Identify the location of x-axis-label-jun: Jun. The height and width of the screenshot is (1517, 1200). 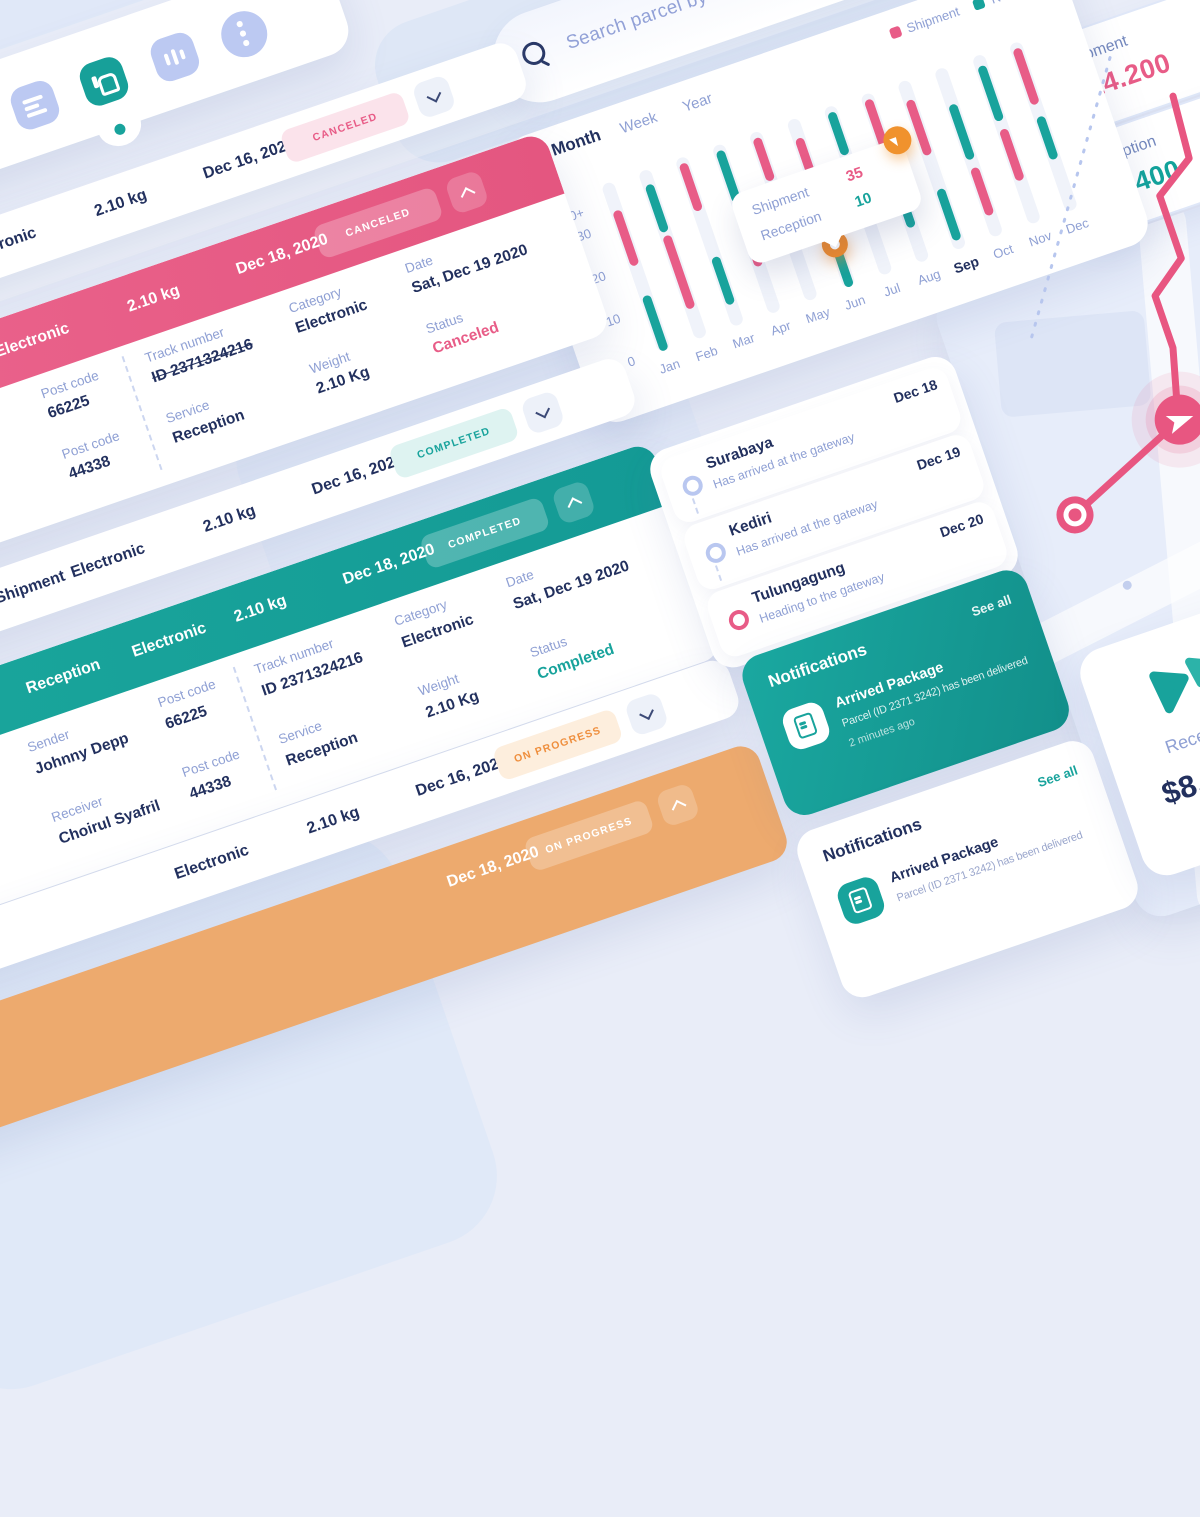
(855, 302).